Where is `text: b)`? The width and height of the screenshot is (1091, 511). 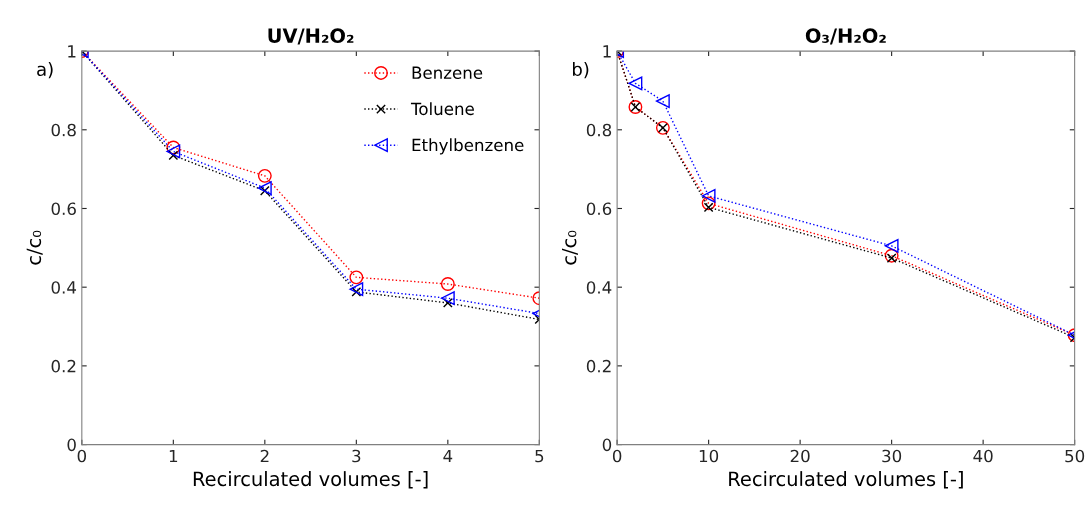 text: b) is located at coordinates (581, 70).